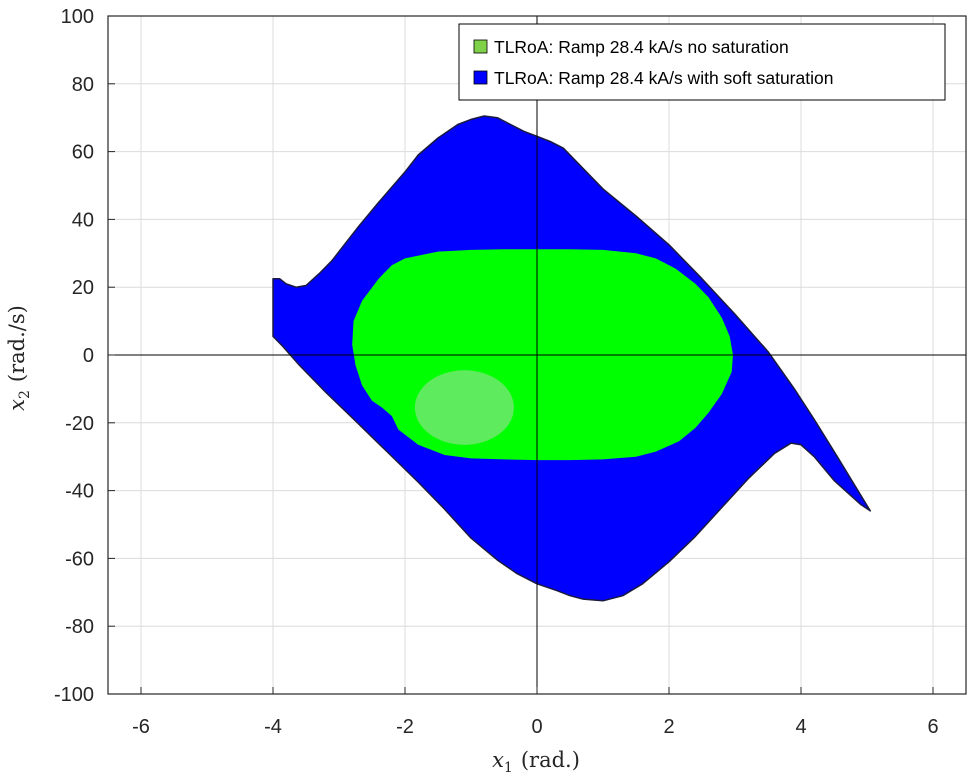 The height and width of the screenshot is (775, 973). I want to click on x-axis-label: x1 (rad.), so click(536, 761).